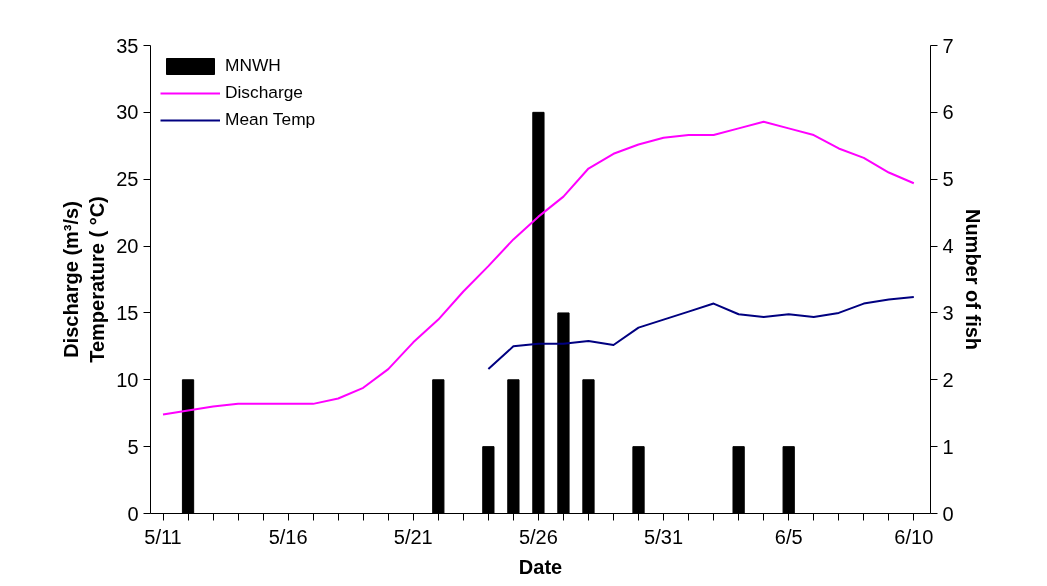 The width and height of the screenshot is (1047, 586). Describe the element at coordinates (127, 312) in the screenshot. I see `y-tick-label: 15` at that location.